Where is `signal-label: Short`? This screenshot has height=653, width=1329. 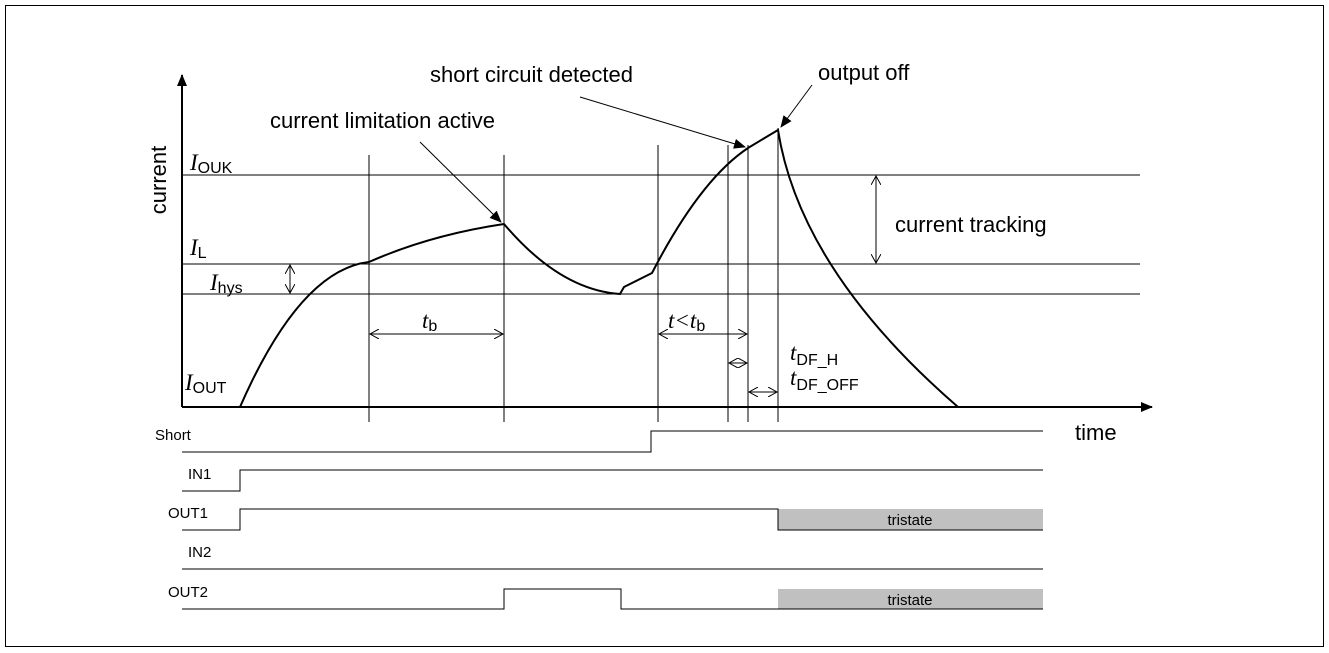 signal-label: Short is located at coordinates (173, 435).